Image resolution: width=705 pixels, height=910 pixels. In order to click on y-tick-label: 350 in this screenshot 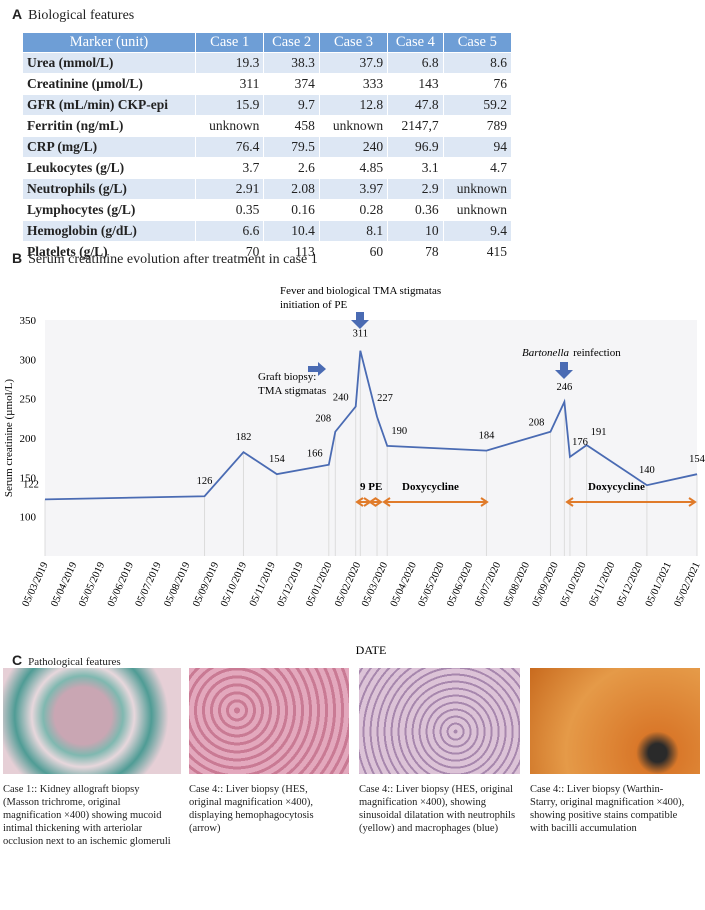, I will do `click(28, 321)`.